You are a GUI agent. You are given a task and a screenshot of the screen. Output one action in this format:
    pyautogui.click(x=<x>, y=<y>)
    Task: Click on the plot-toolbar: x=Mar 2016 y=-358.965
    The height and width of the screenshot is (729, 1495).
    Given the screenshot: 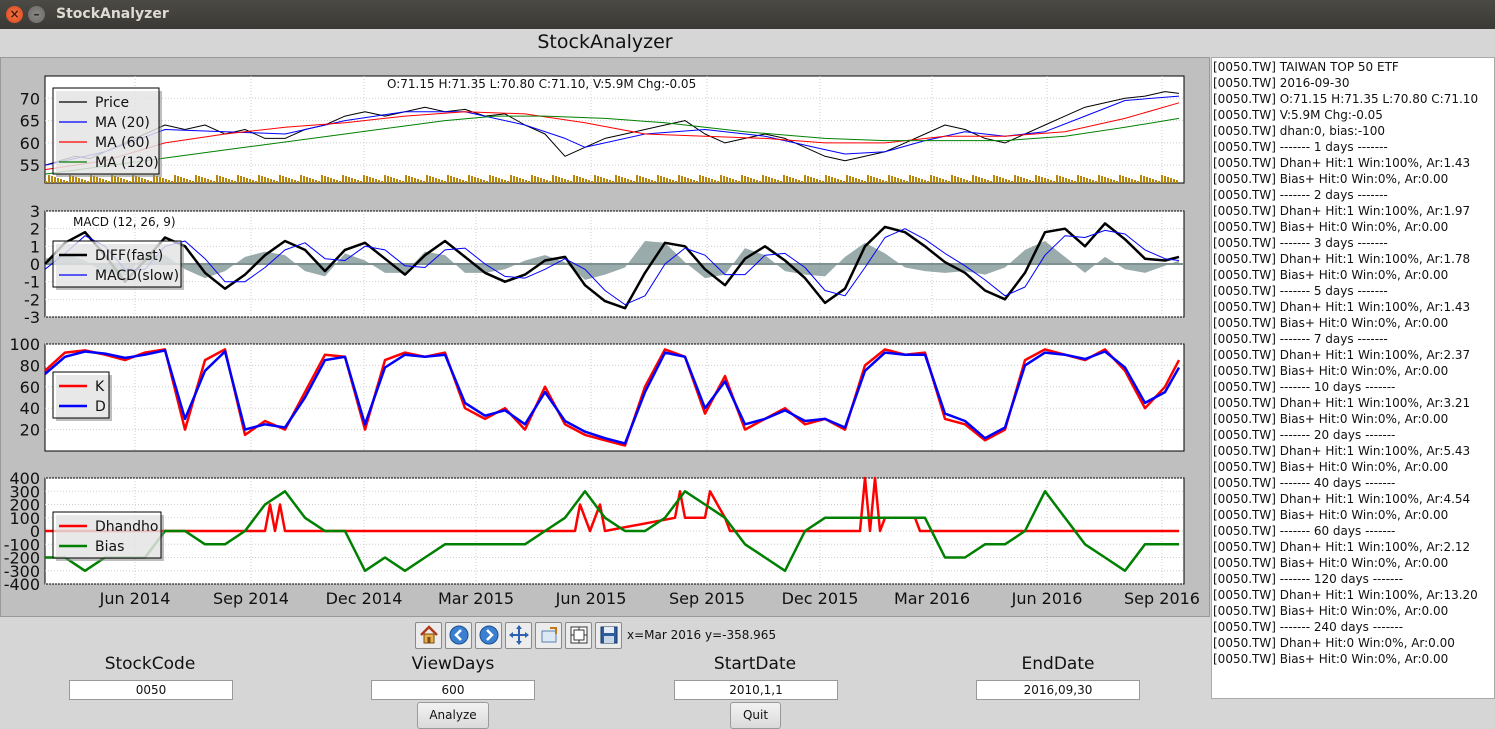 What is the action you would take?
    pyautogui.click(x=595, y=635)
    